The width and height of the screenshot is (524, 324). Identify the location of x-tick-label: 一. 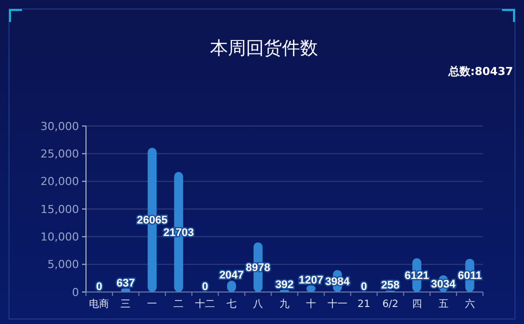
(152, 304).